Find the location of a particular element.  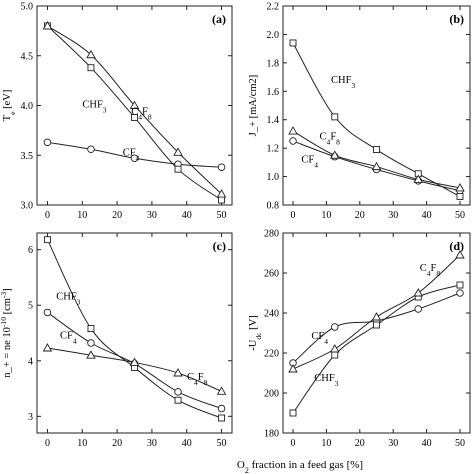

y-tick-label: 260 is located at coordinates (271, 274).